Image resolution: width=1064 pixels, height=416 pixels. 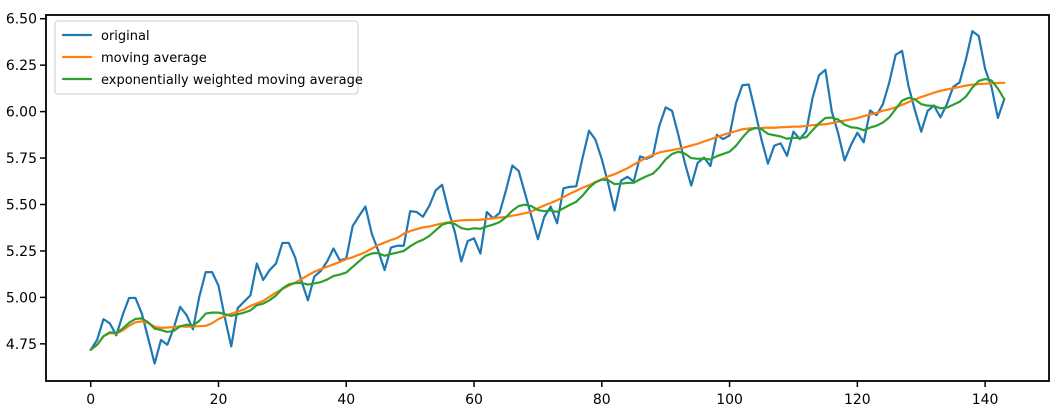 I want to click on x-tick-label: 80, so click(x=602, y=400).